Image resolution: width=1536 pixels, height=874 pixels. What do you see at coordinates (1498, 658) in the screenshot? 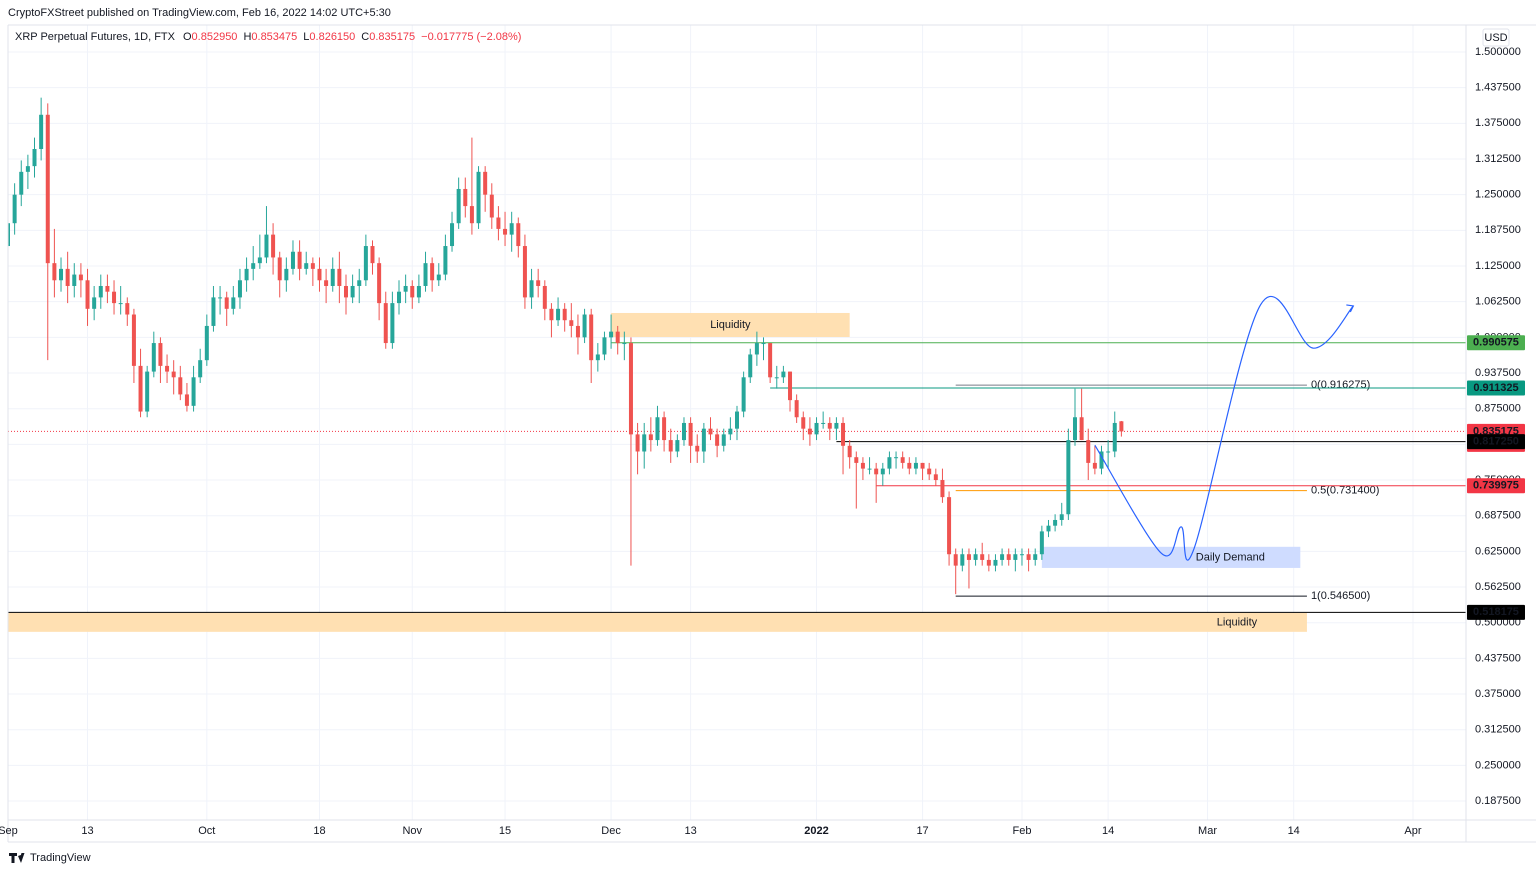
I see `y-tick-label: 0.437500` at bounding box center [1498, 658].